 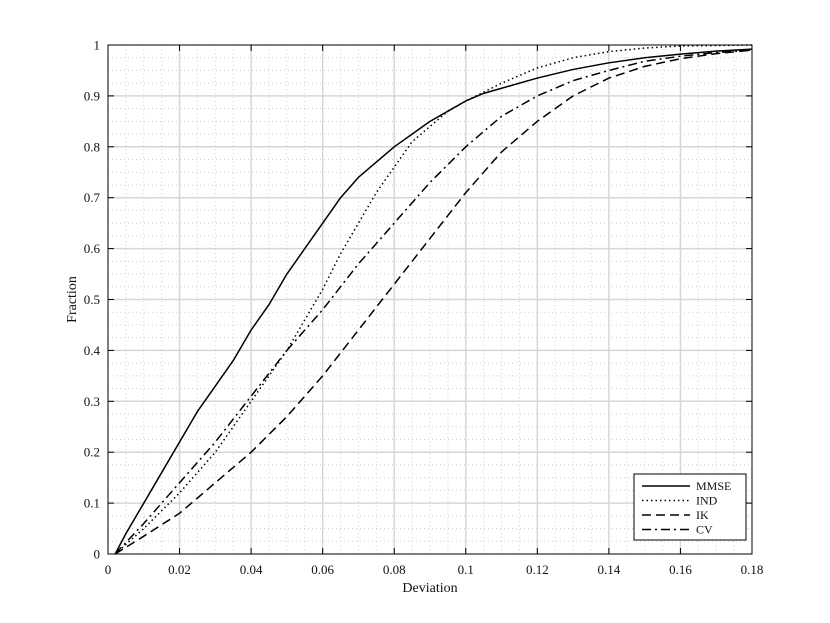 What do you see at coordinates (97, 554) in the screenshot?
I see `y-tick-label: 0` at bounding box center [97, 554].